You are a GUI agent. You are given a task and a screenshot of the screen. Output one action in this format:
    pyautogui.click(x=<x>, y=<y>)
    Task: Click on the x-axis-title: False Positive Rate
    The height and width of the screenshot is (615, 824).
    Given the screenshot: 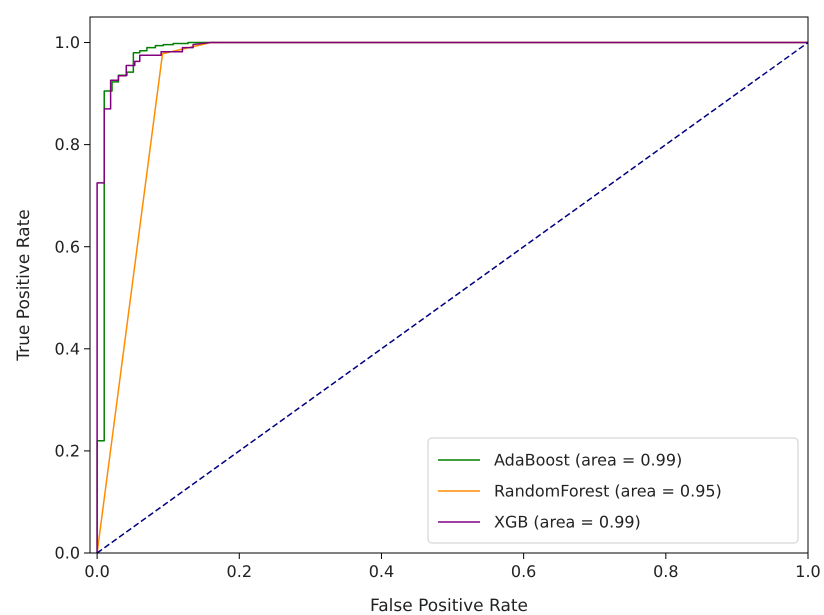 What is the action you would take?
    pyautogui.click(x=449, y=605)
    